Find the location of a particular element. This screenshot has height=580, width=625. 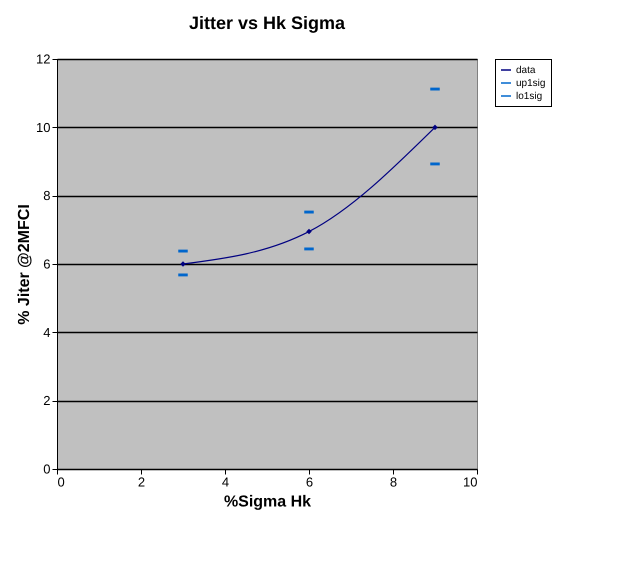

y-tick-label: 10 is located at coordinates (43, 127).